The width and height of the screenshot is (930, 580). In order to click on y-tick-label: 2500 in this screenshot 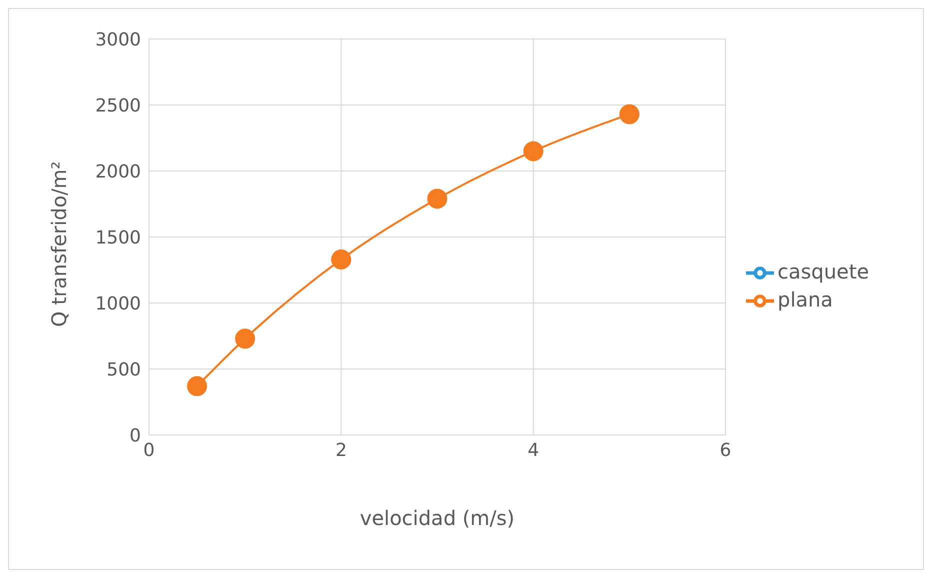, I will do `click(118, 105)`.